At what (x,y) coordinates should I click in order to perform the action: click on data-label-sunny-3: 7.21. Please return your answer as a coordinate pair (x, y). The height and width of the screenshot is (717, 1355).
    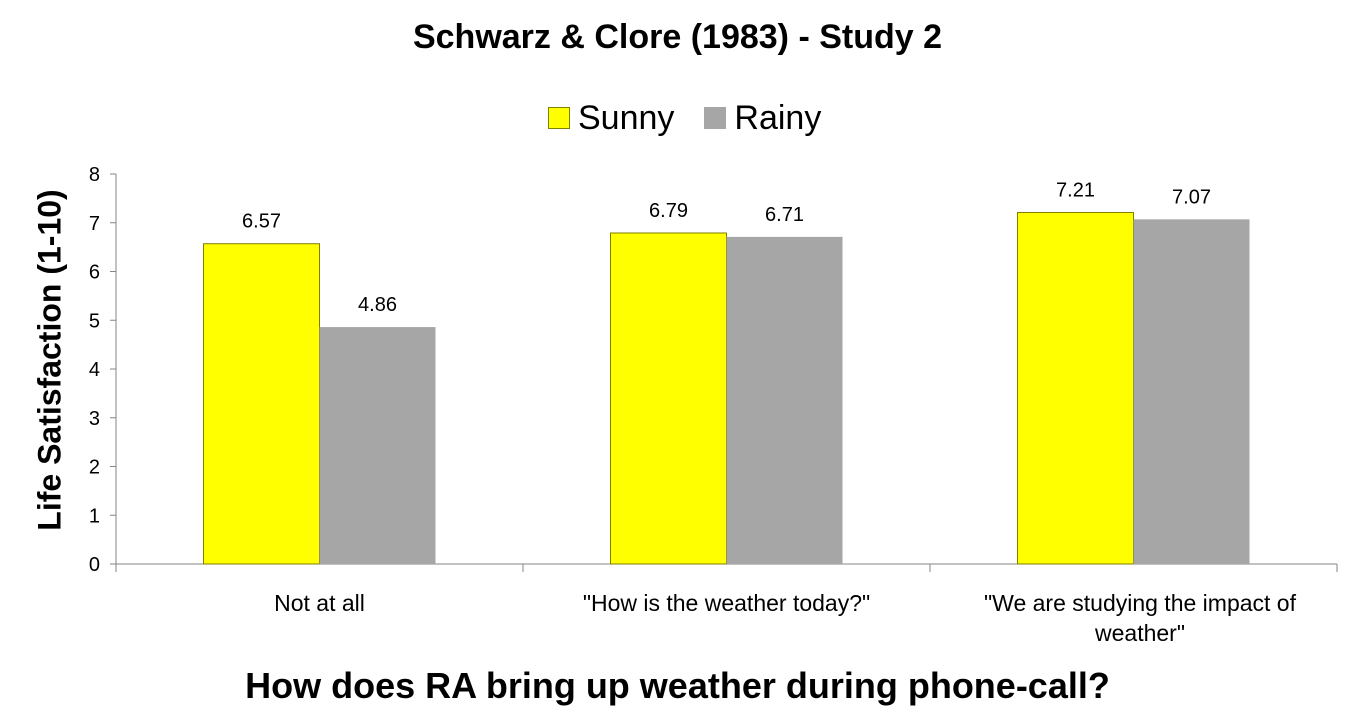
    Looking at the image, I should click on (1075, 191).